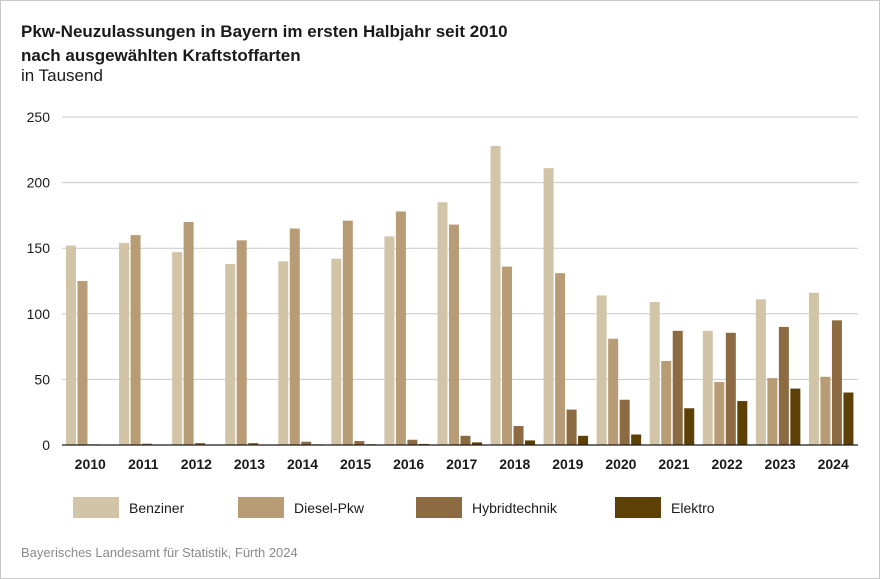 The image size is (880, 579). What do you see at coordinates (143, 464) in the screenshot?
I see `x-tick-label: 2011` at bounding box center [143, 464].